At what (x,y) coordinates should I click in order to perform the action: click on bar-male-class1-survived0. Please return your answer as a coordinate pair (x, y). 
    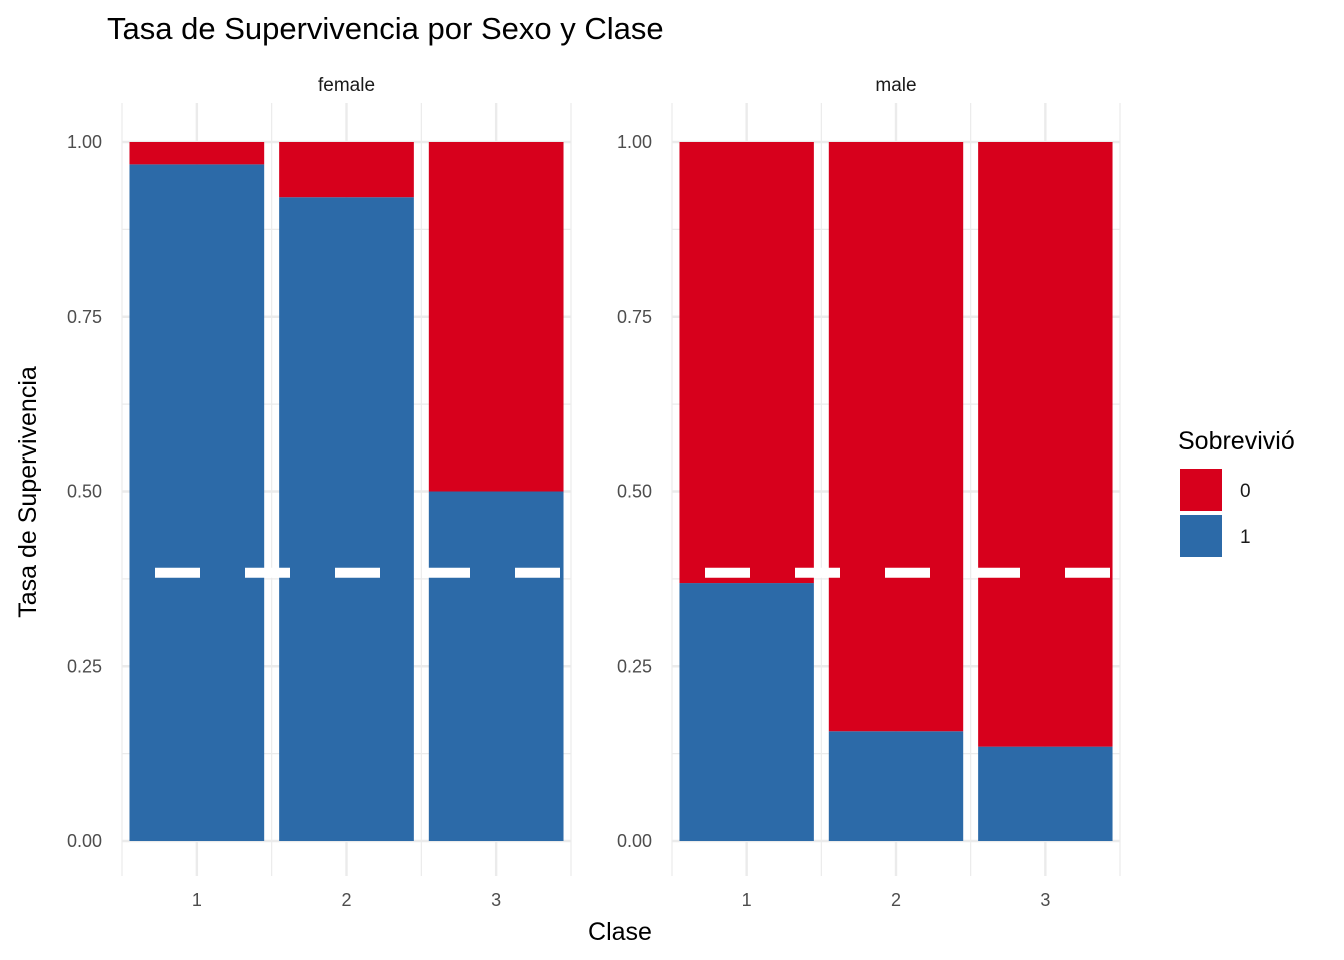
    Looking at the image, I should click on (746, 363).